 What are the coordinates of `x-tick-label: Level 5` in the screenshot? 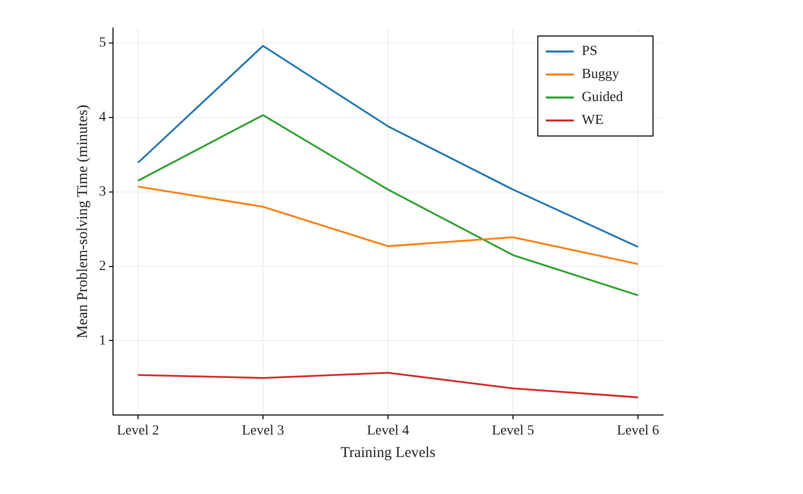 It's located at (513, 430).